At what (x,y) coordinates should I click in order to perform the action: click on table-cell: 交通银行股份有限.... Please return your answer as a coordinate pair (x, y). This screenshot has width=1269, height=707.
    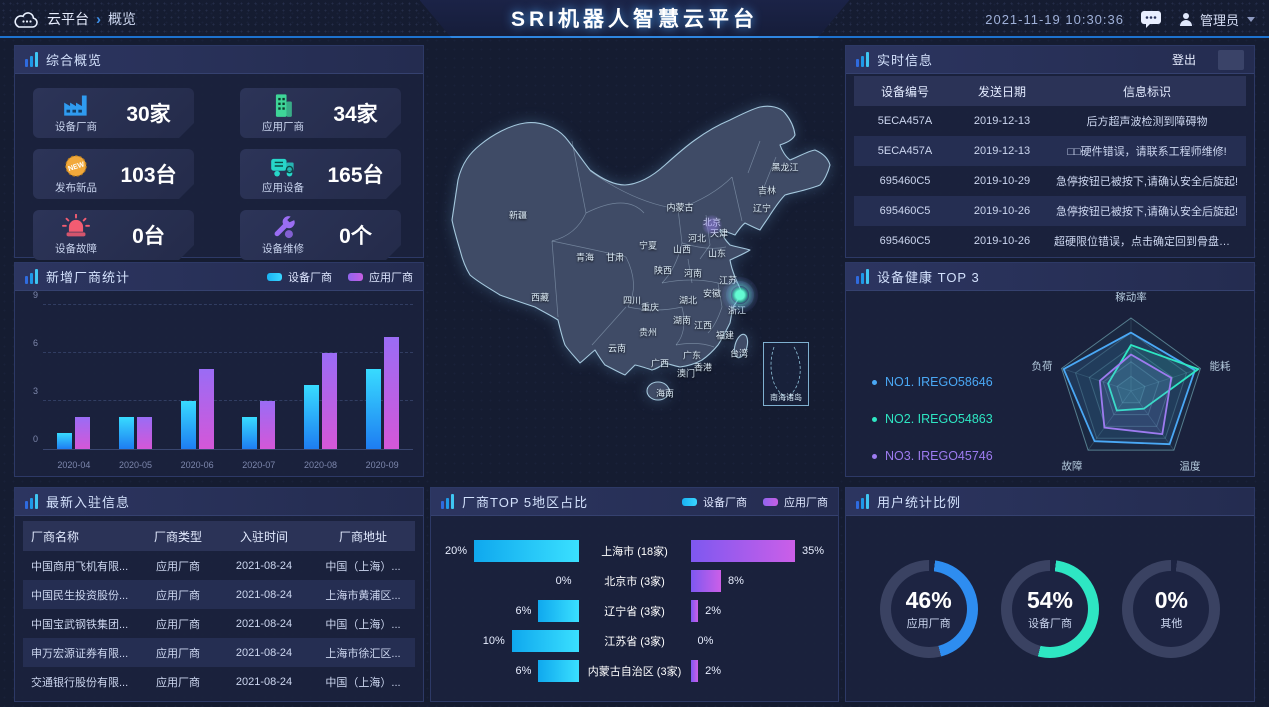
    Looking at the image, I should click on (80, 682).